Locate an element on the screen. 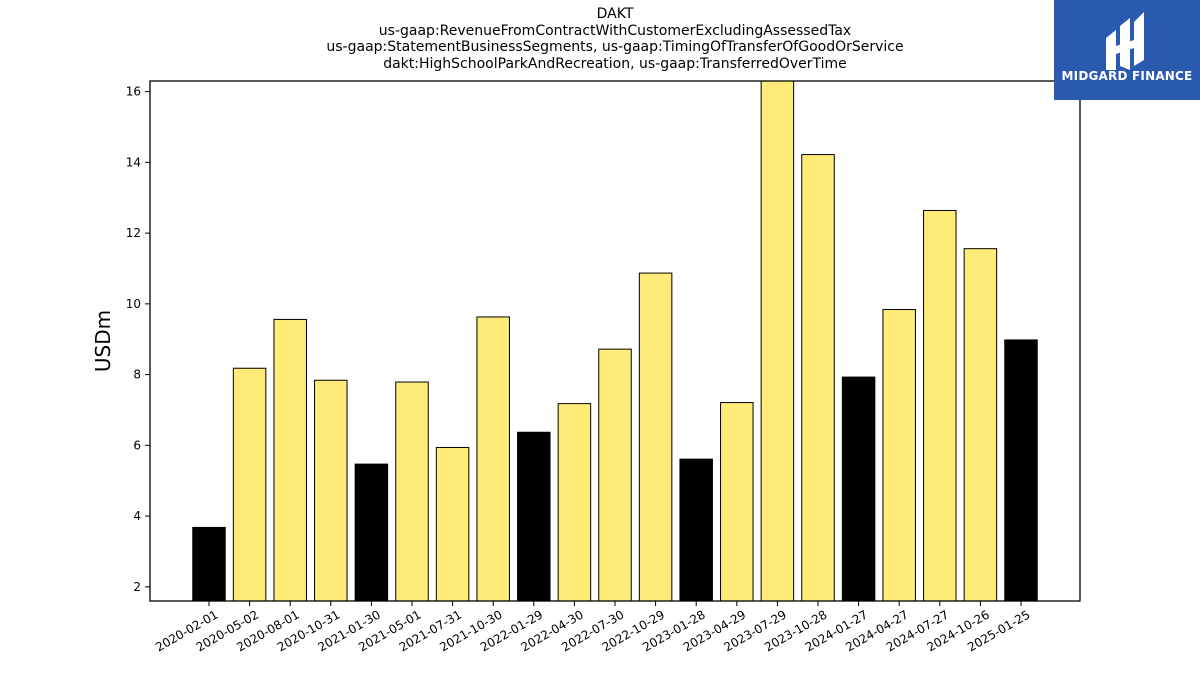  y-axis-label: USDm is located at coordinates (103, 341).